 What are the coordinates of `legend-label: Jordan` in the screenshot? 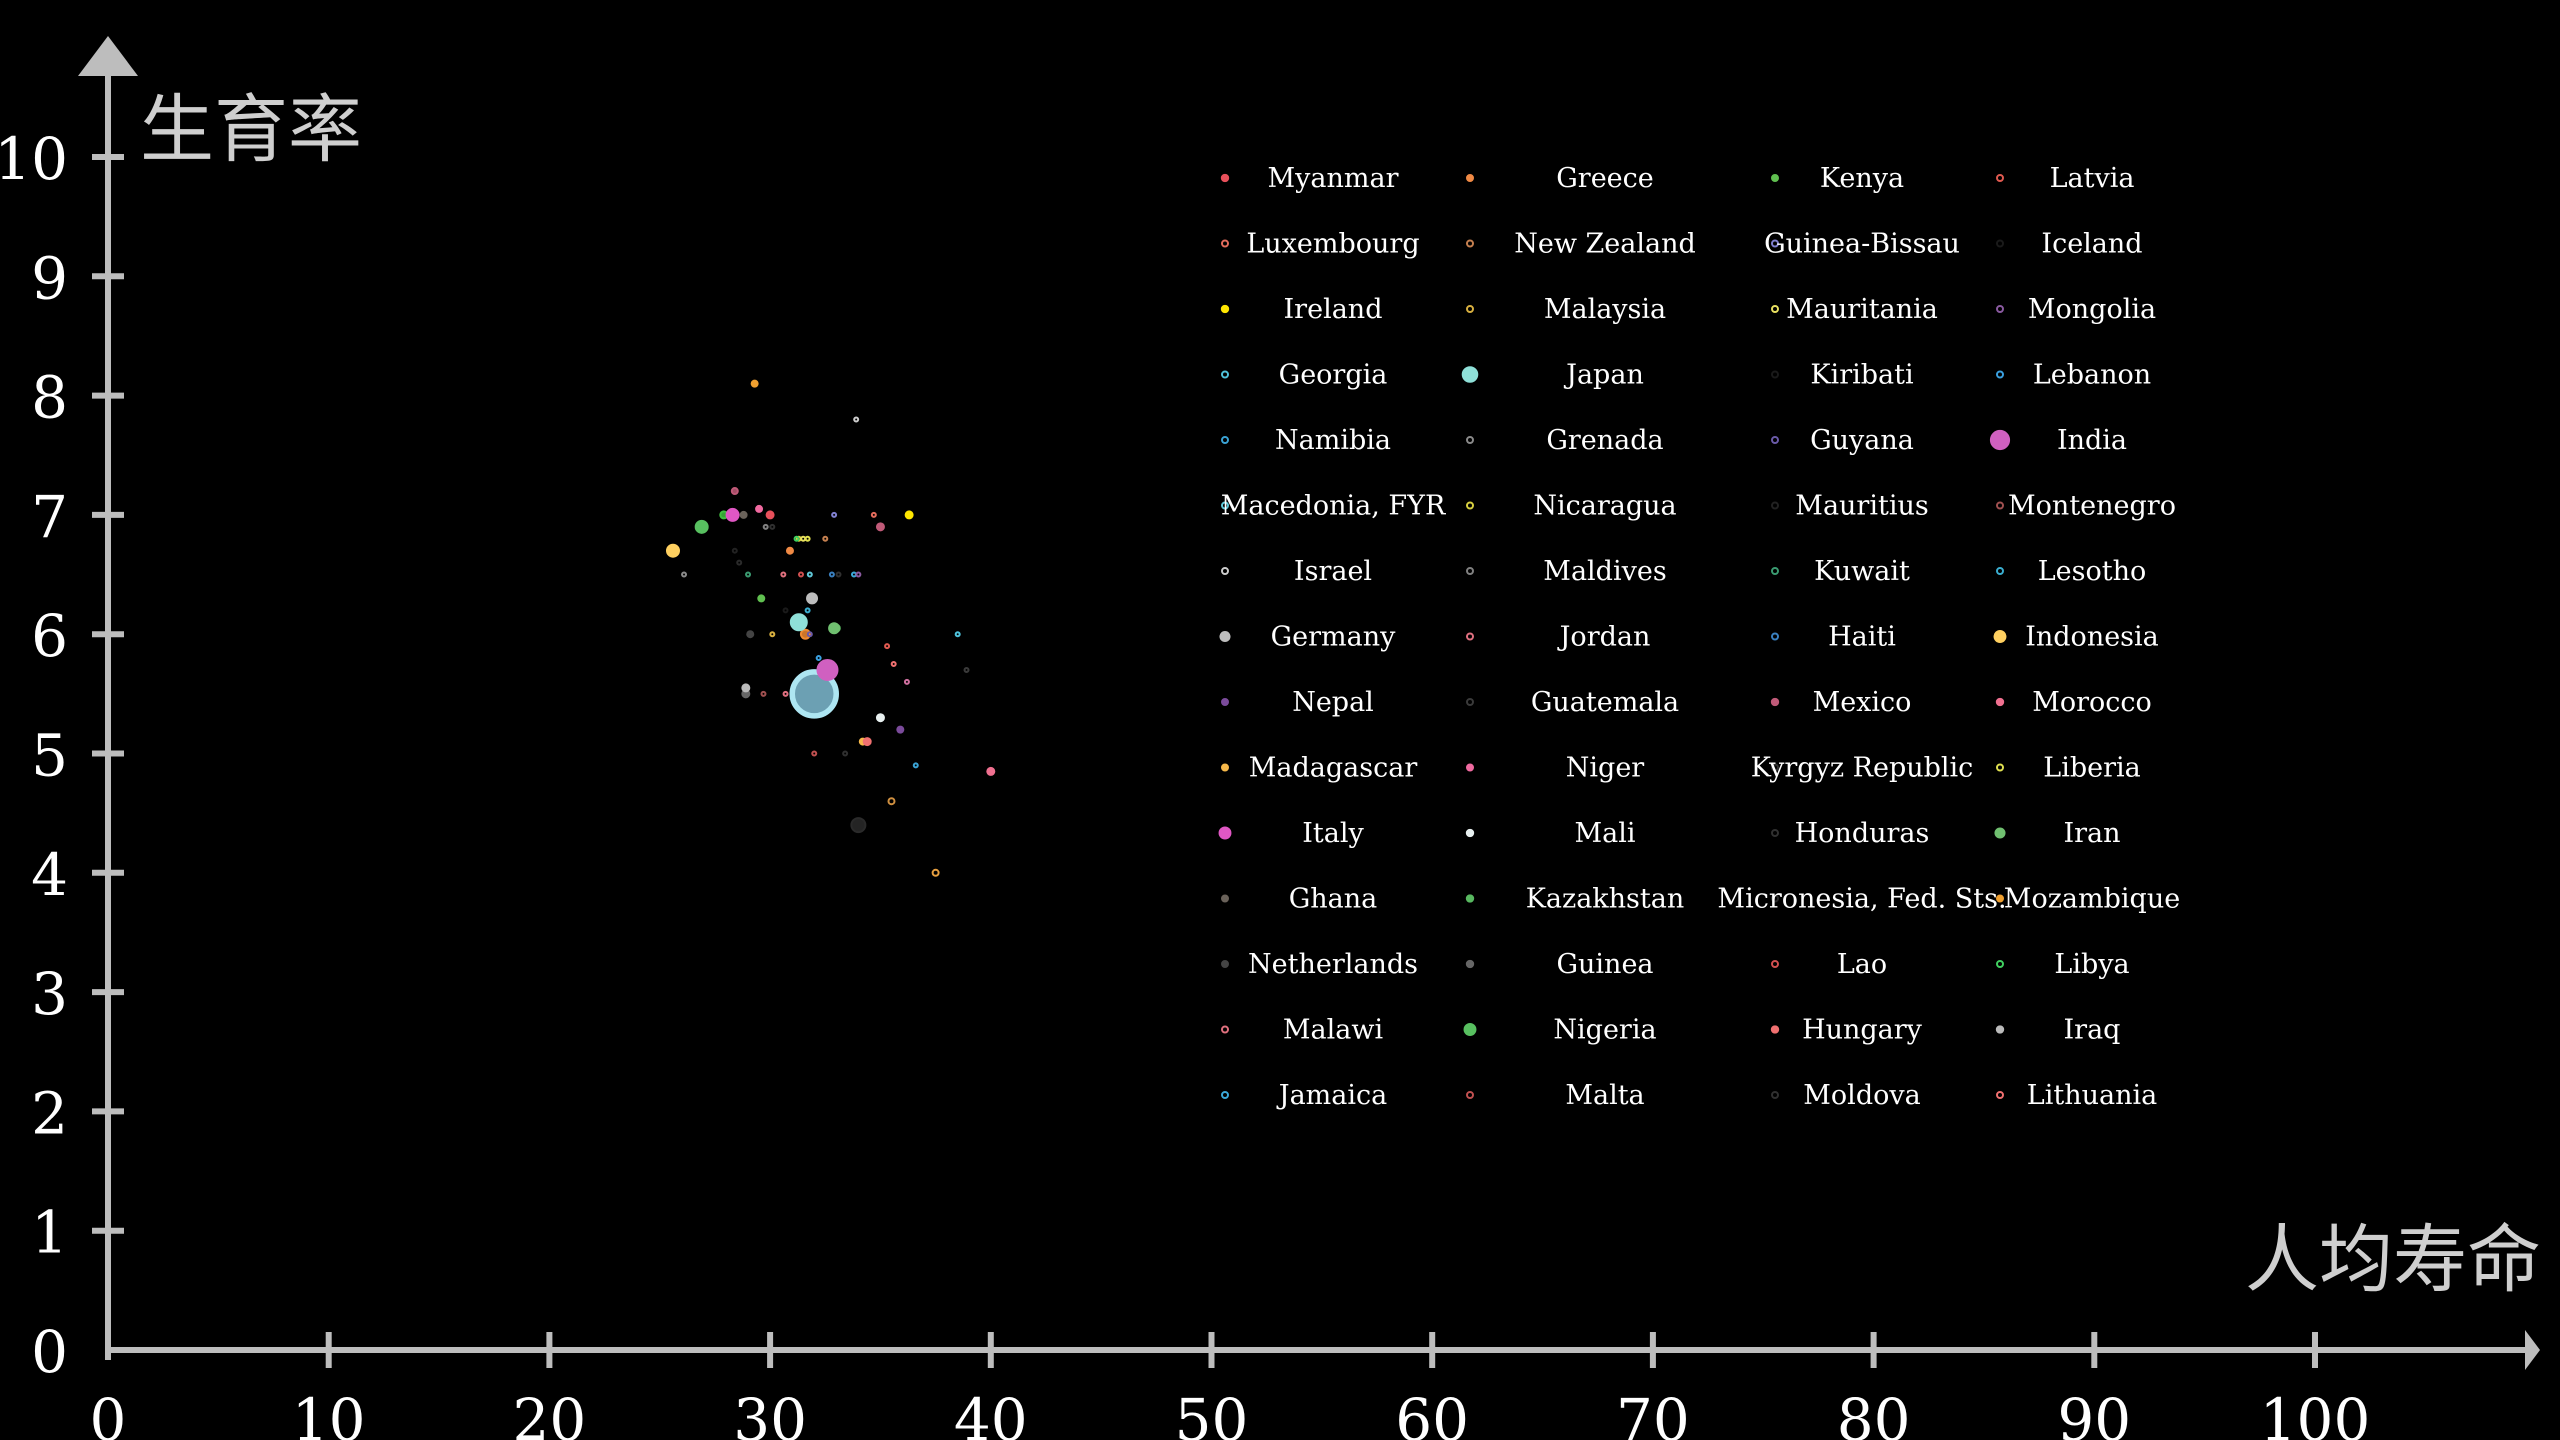 It's located at (1604, 637).